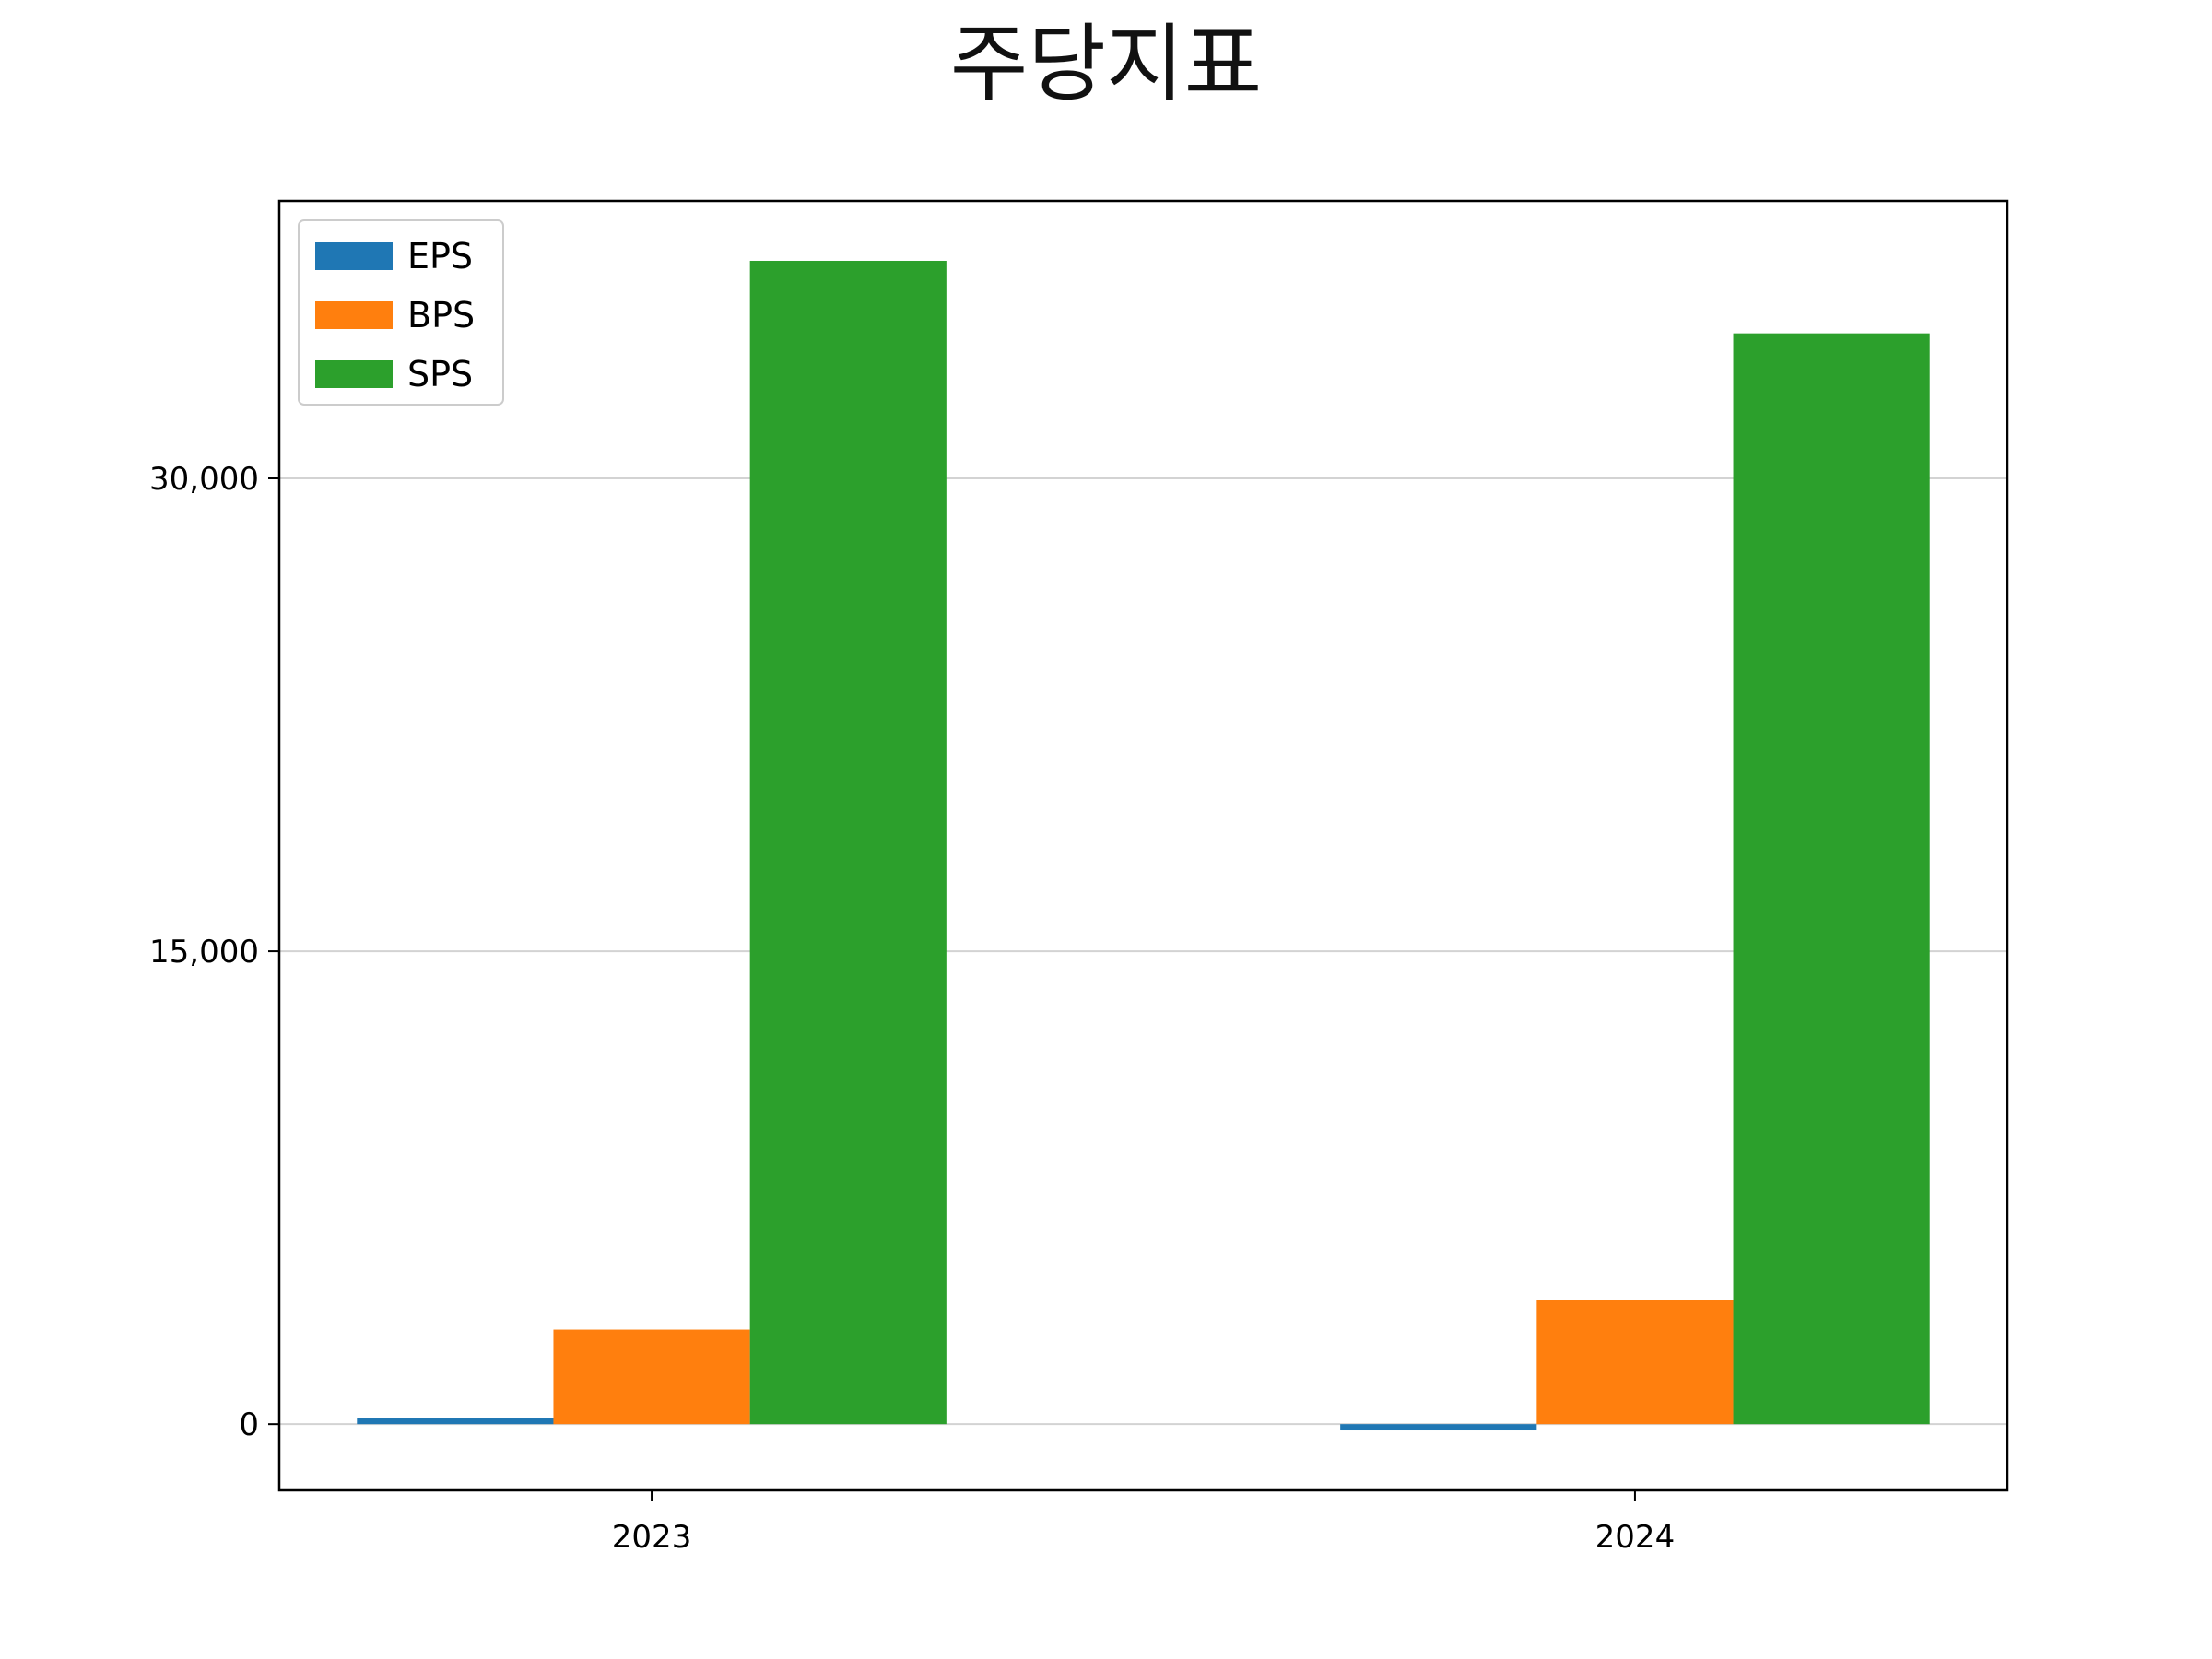 This screenshot has width=2212, height=1659. Describe the element at coordinates (204, 479) in the screenshot. I see `y-tick-label-2: 30,000` at that location.